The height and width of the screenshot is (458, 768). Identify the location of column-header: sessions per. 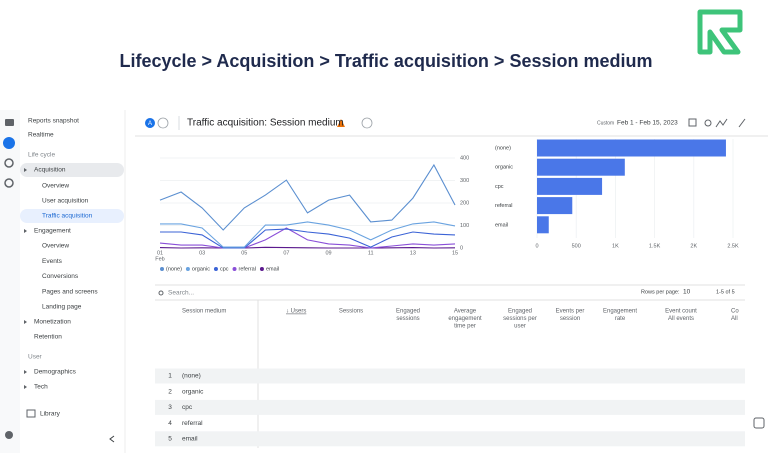
(520, 319).